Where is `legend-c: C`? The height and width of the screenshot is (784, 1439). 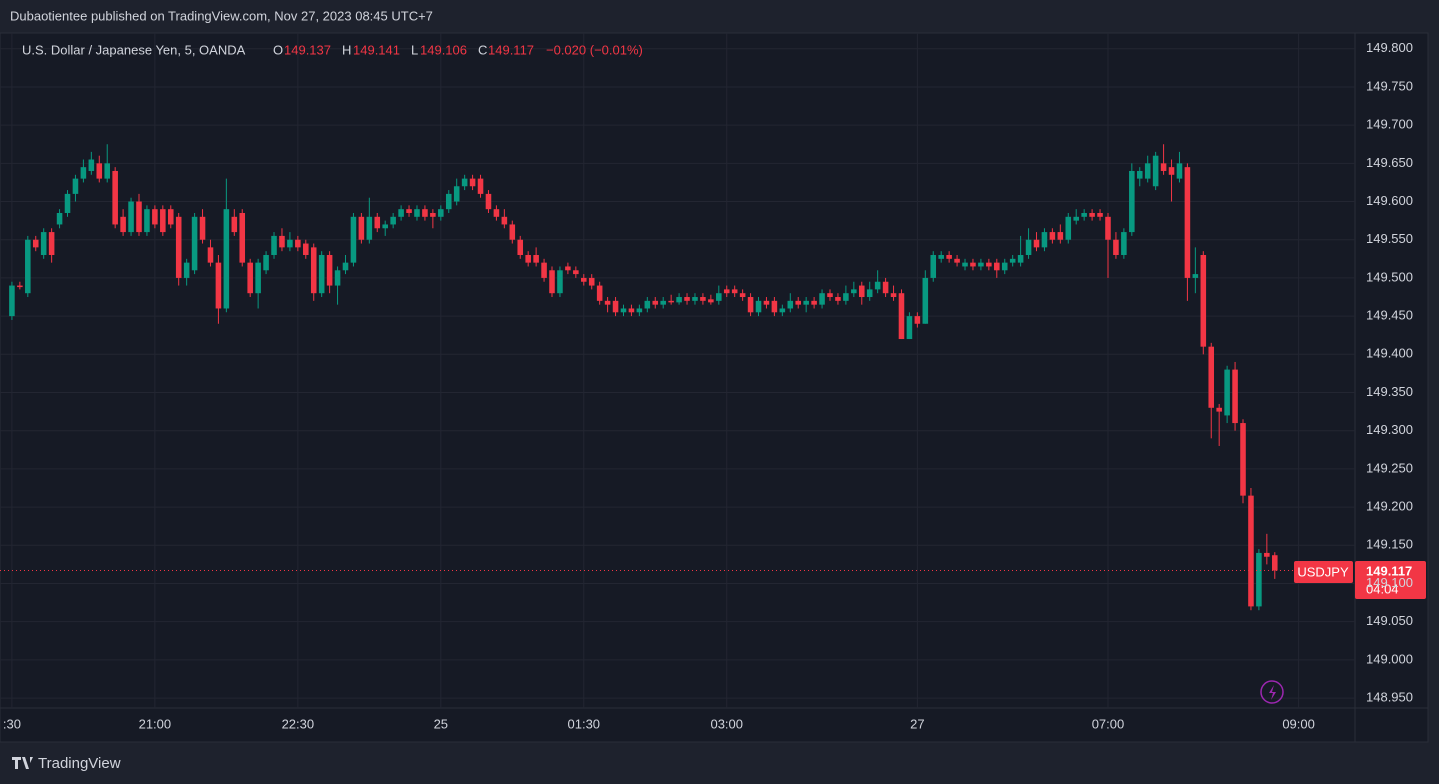 legend-c: C is located at coordinates (482, 49).